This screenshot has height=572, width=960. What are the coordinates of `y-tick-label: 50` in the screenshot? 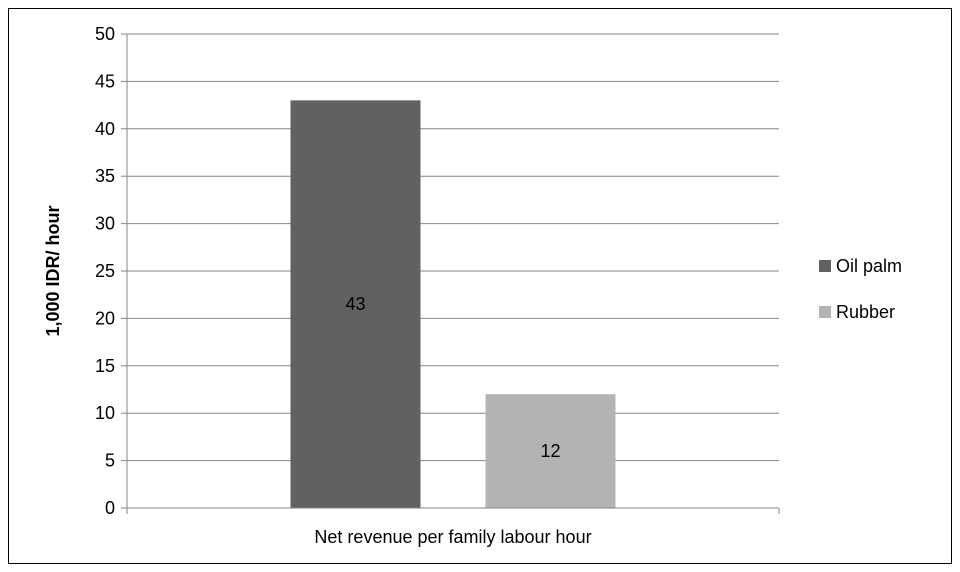 It's located at (105, 34).